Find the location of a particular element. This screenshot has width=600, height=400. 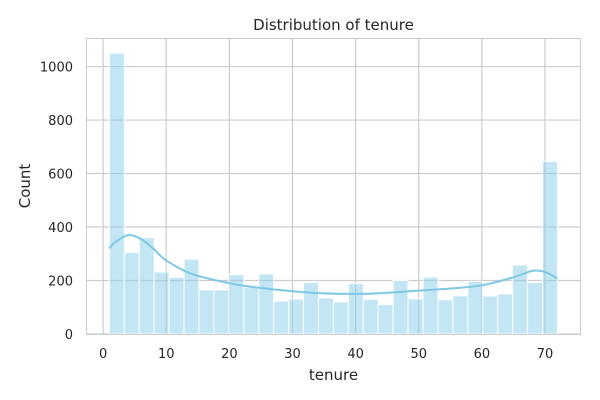

chart-title: Distribution of tenure is located at coordinates (333, 25).